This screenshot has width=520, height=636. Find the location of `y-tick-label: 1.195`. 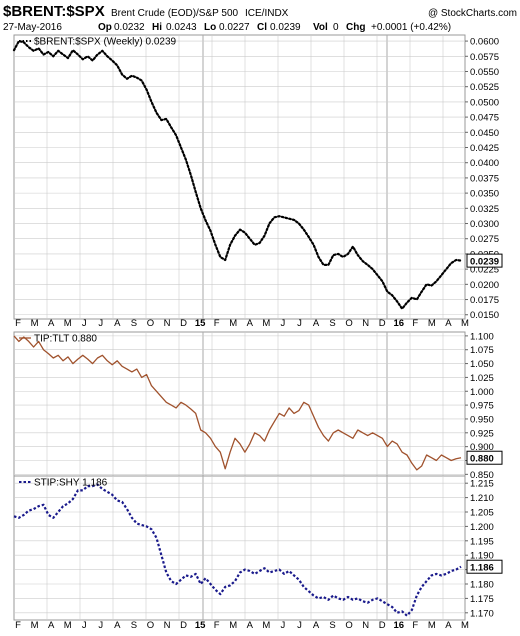

y-tick-label: 1.195 is located at coordinates (482, 541).